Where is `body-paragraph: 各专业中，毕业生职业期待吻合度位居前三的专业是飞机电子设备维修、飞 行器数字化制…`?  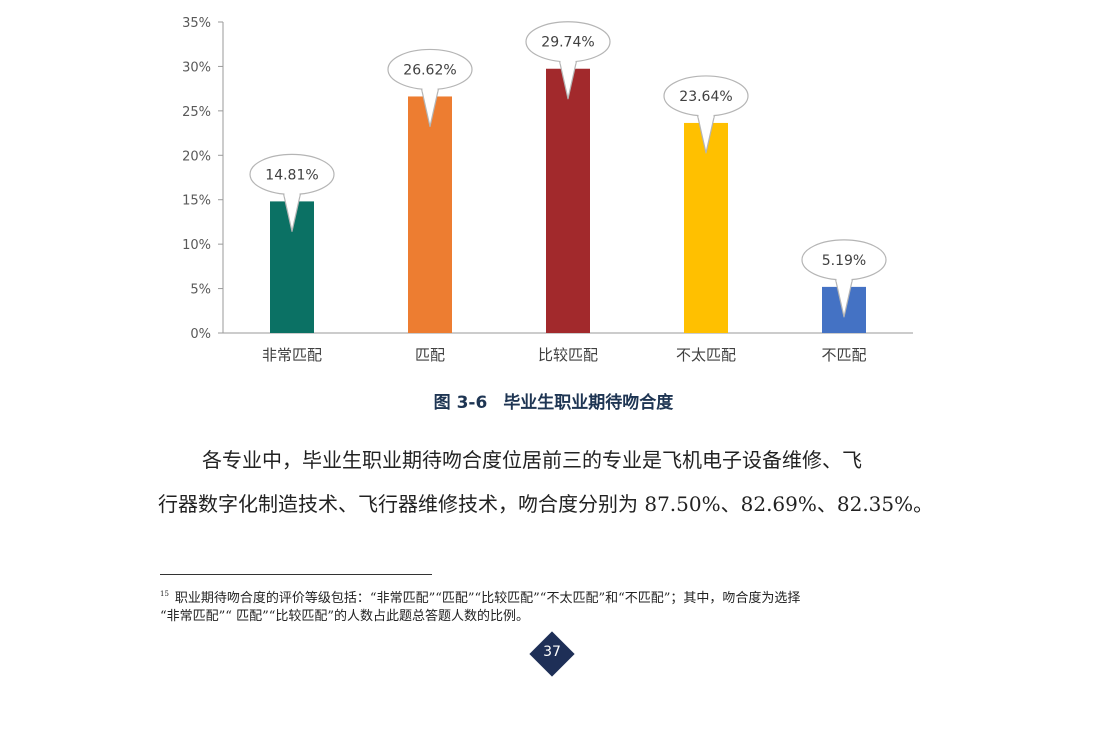 body-paragraph: 各专业中，毕业生职业期待吻合度位居前三的专业是飞机电子设备维修、飞 行器数字化制… is located at coordinates (558, 482).